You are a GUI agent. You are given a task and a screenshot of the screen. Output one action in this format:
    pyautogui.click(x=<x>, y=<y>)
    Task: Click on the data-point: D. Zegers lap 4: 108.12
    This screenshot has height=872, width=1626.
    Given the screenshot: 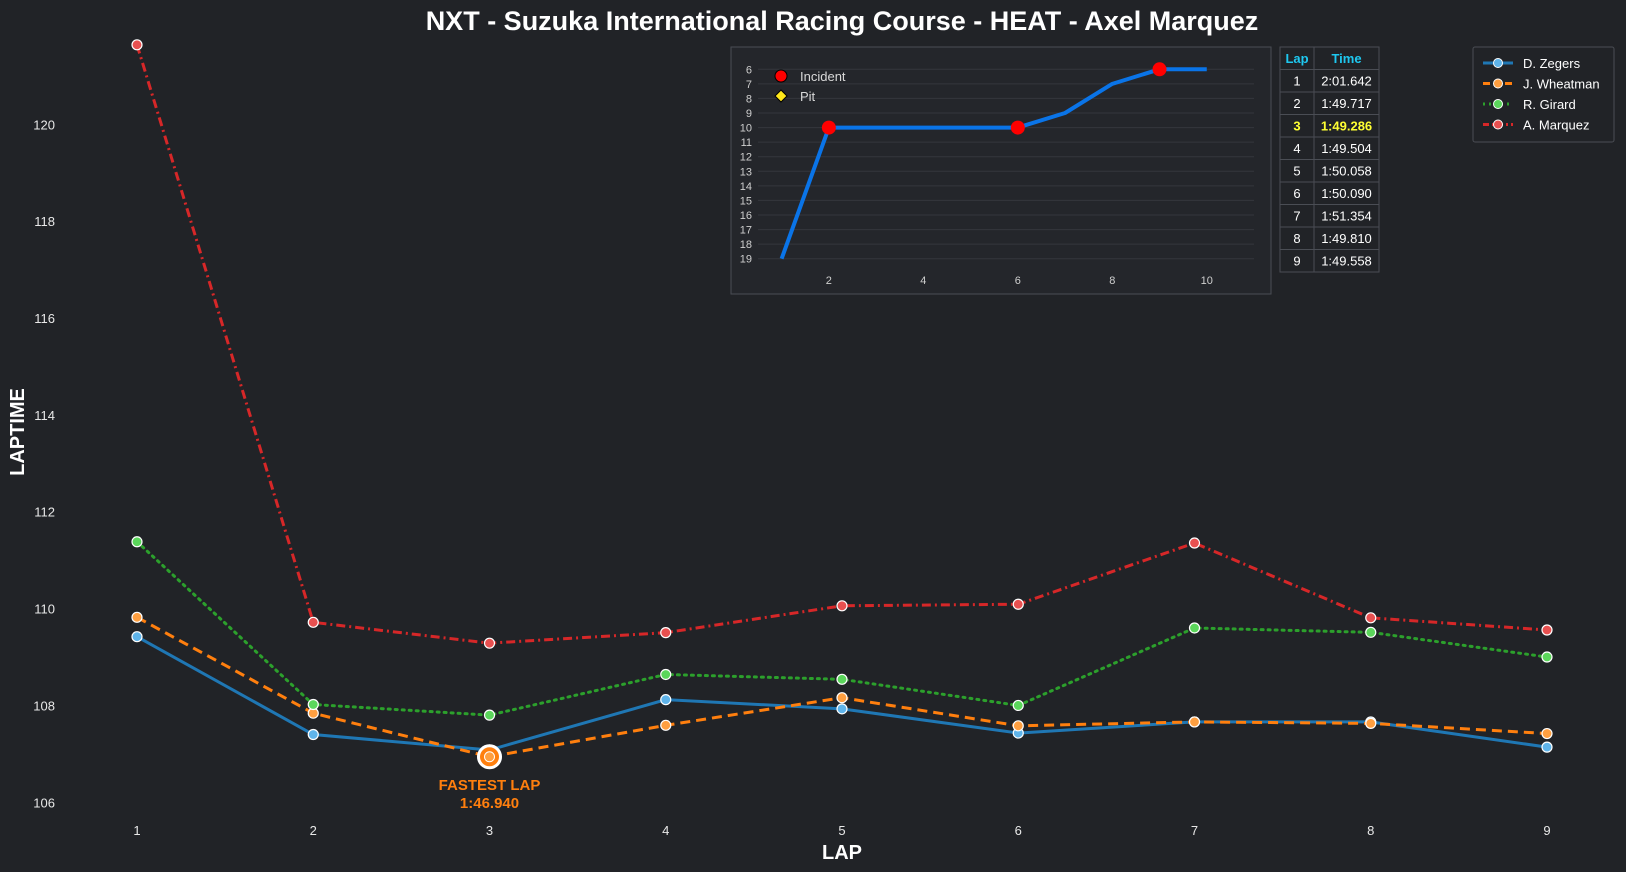 What is the action you would take?
    pyautogui.click(x=666, y=700)
    